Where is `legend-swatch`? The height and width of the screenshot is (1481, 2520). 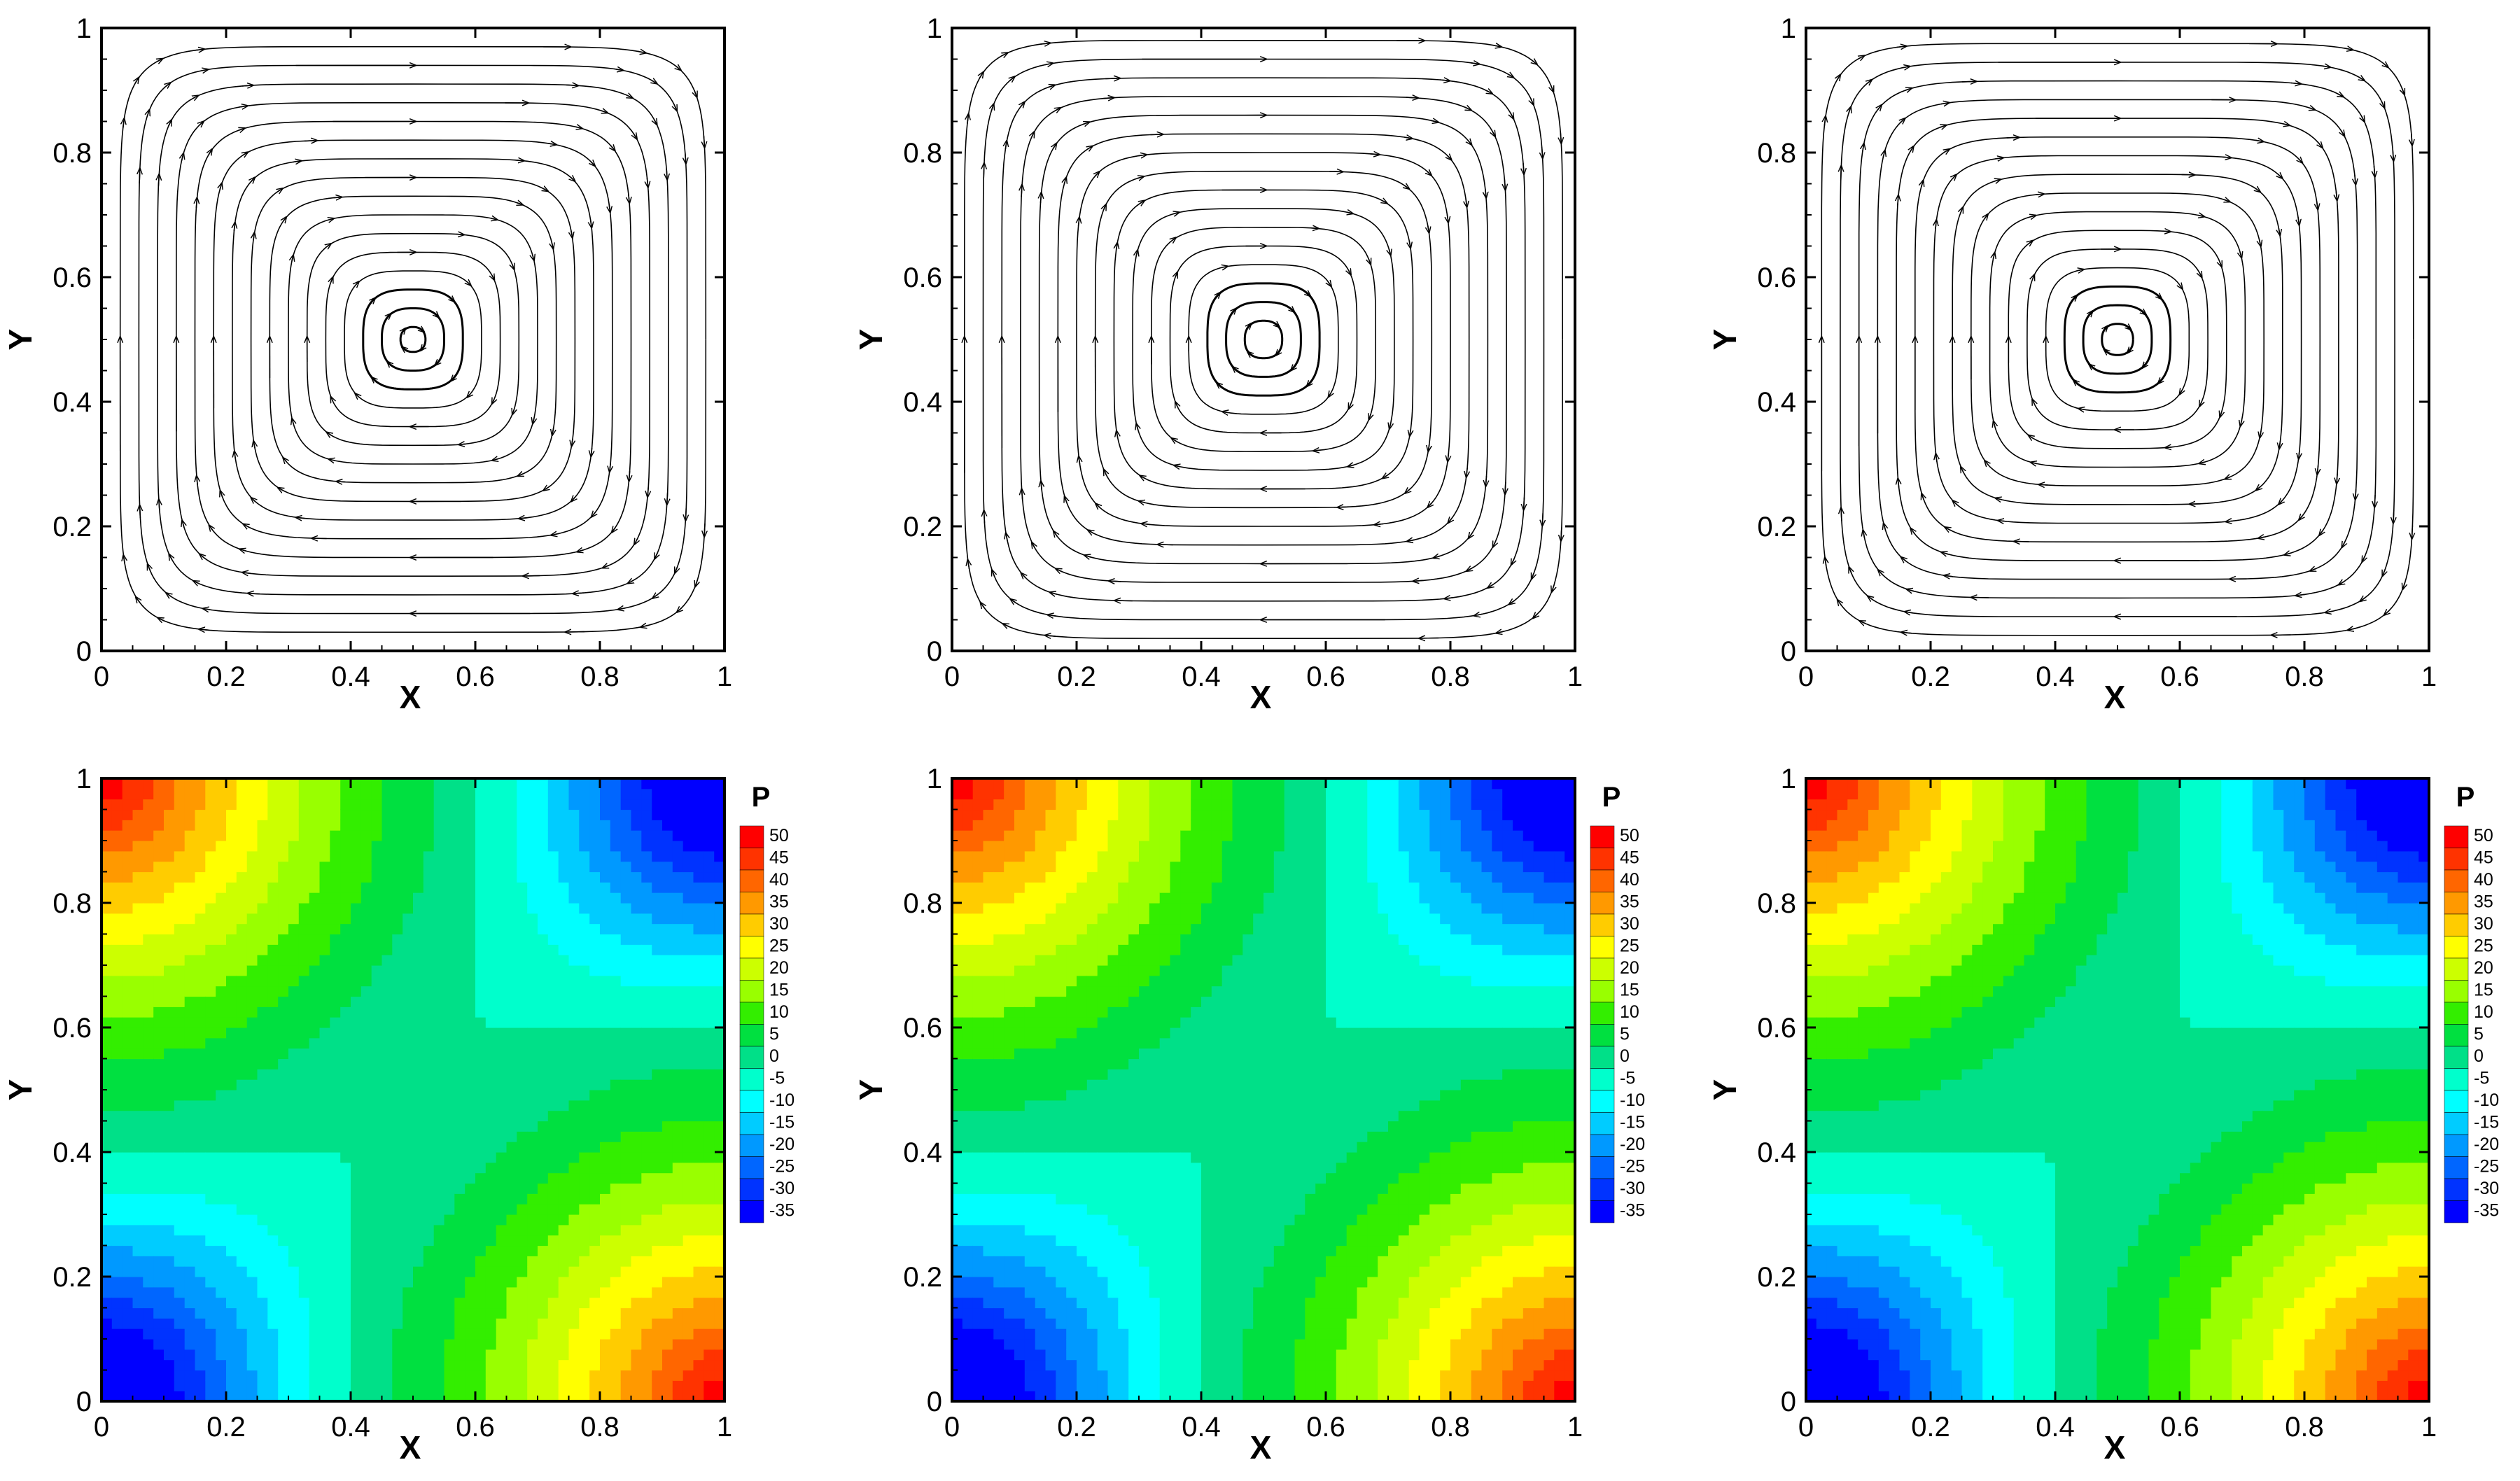
legend-swatch is located at coordinates (751, 1079).